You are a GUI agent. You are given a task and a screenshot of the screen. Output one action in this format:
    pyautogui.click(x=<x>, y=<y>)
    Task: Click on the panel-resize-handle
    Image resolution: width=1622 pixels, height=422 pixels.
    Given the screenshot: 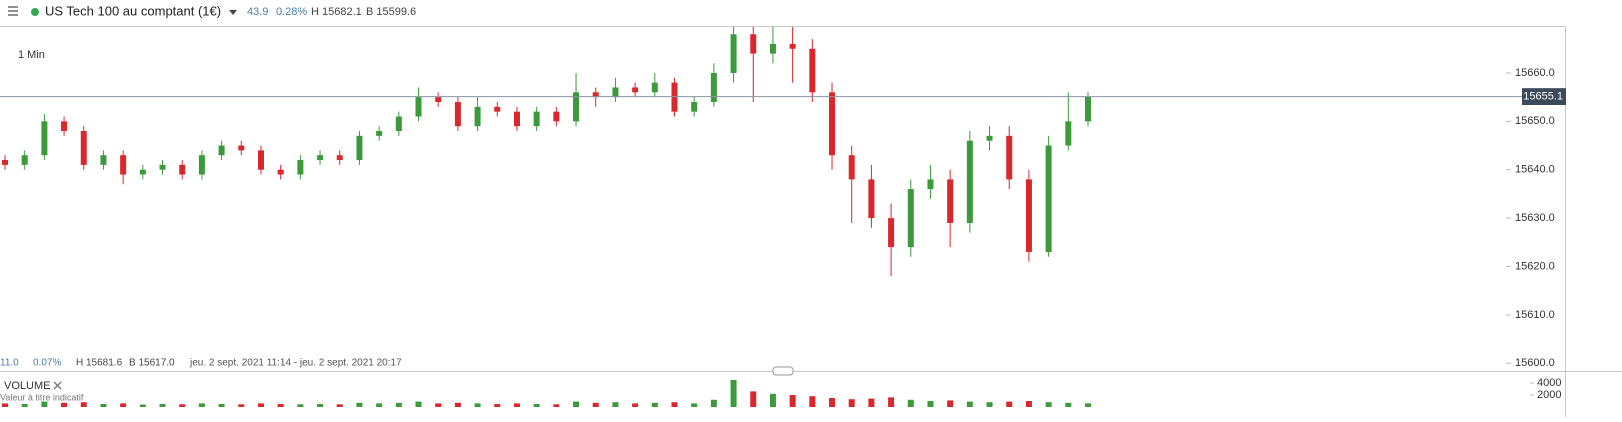 What is the action you would take?
    pyautogui.click(x=783, y=371)
    